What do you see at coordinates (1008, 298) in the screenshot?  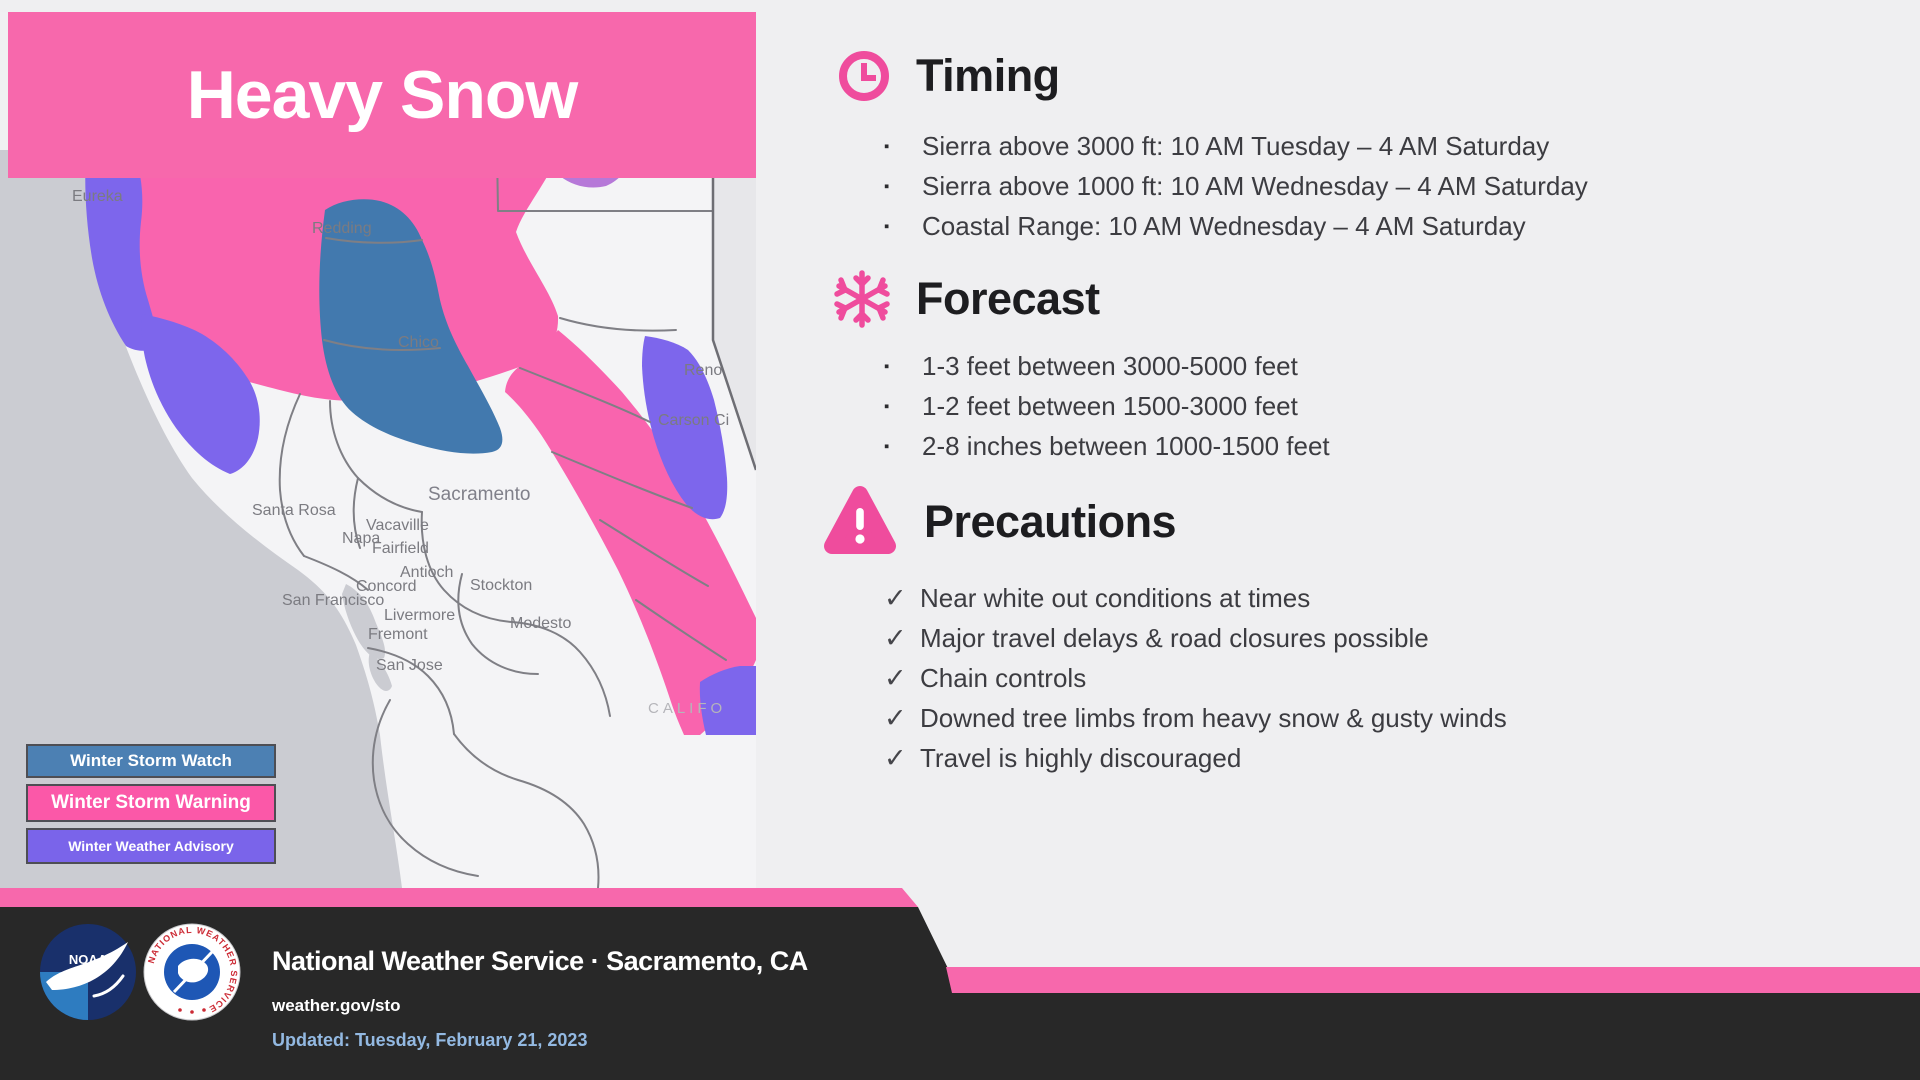 I see `section-heading: Forecast` at bounding box center [1008, 298].